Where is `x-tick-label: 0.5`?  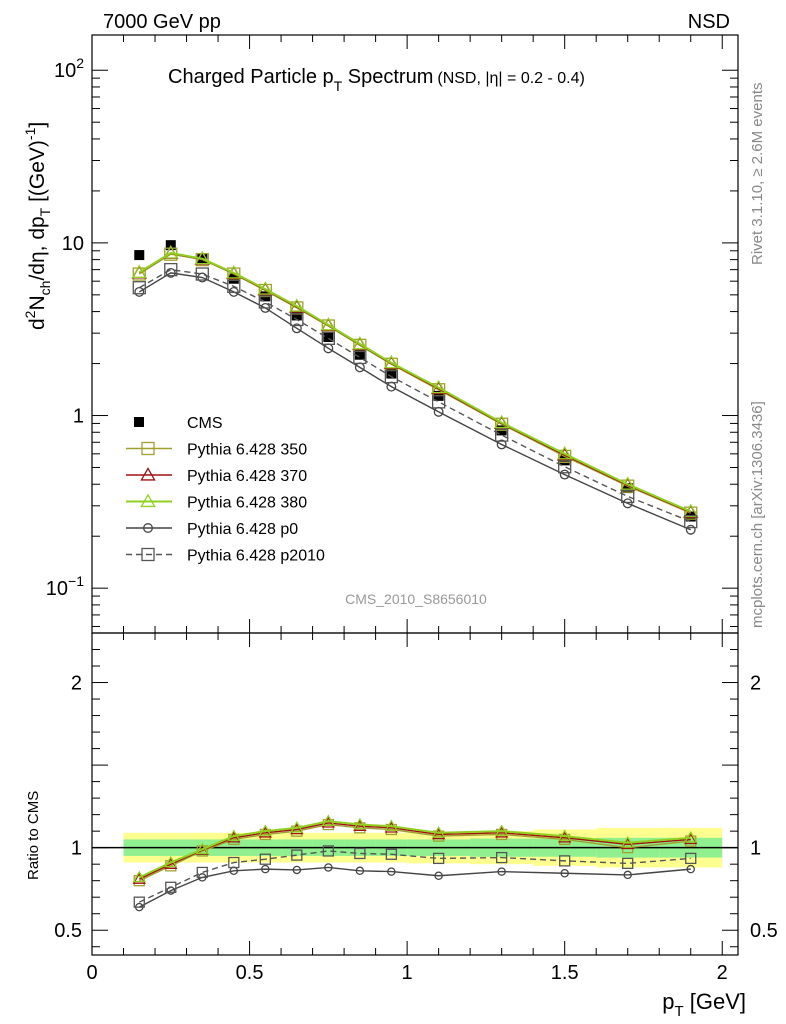 x-tick-label: 0.5 is located at coordinates (250, 973).